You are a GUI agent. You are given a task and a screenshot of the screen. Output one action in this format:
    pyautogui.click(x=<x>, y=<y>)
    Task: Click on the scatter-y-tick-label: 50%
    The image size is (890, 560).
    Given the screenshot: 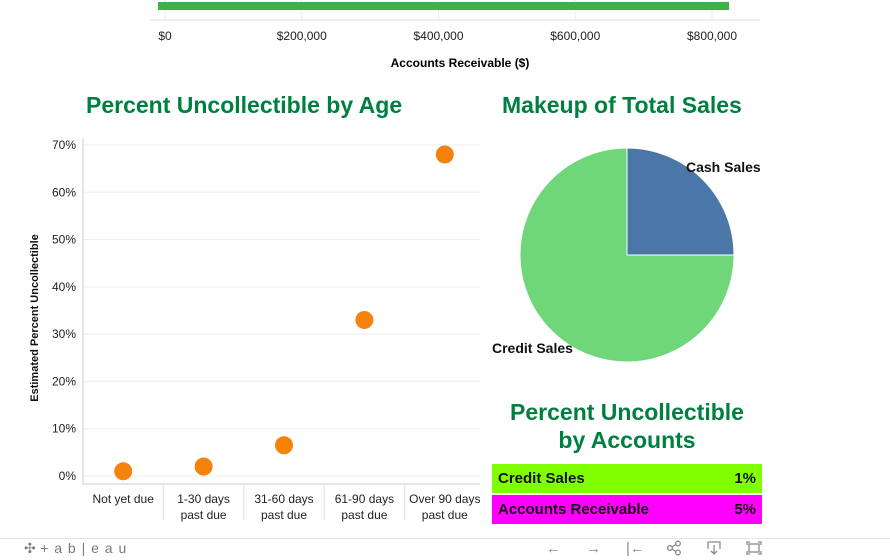 What is the action you would take?
    pyautogui.click(x=64, y=240)
    